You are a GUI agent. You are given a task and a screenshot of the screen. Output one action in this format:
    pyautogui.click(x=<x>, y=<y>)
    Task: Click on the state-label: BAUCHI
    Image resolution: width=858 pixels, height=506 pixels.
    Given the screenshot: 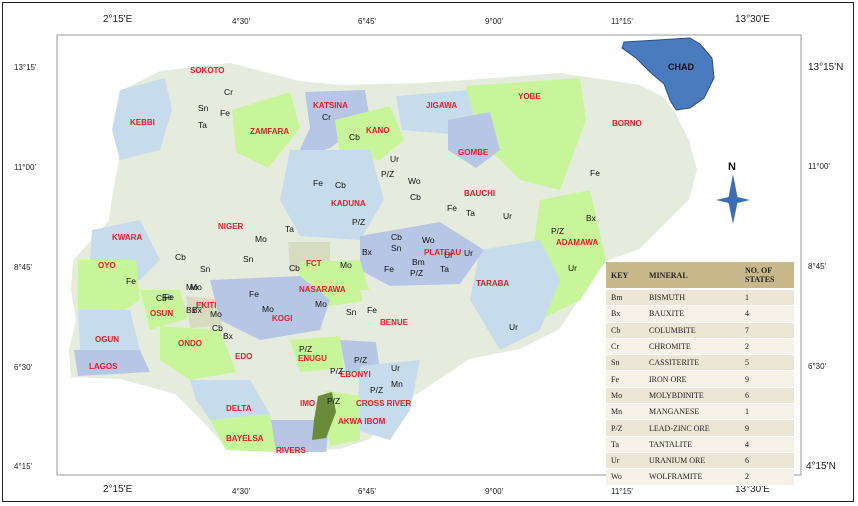 What is the action you would take?
    pyautogui.click(x=479, y=193)
    